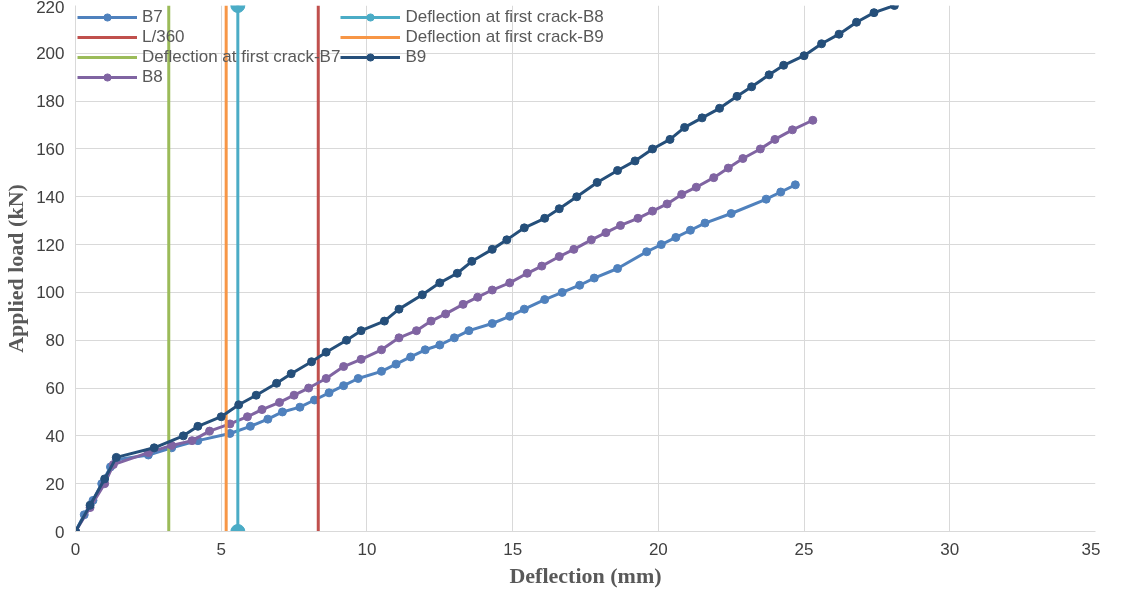 This screenshot has height=601, width=1121. I want to click on x-tick-label: 30, so click(950, 549).